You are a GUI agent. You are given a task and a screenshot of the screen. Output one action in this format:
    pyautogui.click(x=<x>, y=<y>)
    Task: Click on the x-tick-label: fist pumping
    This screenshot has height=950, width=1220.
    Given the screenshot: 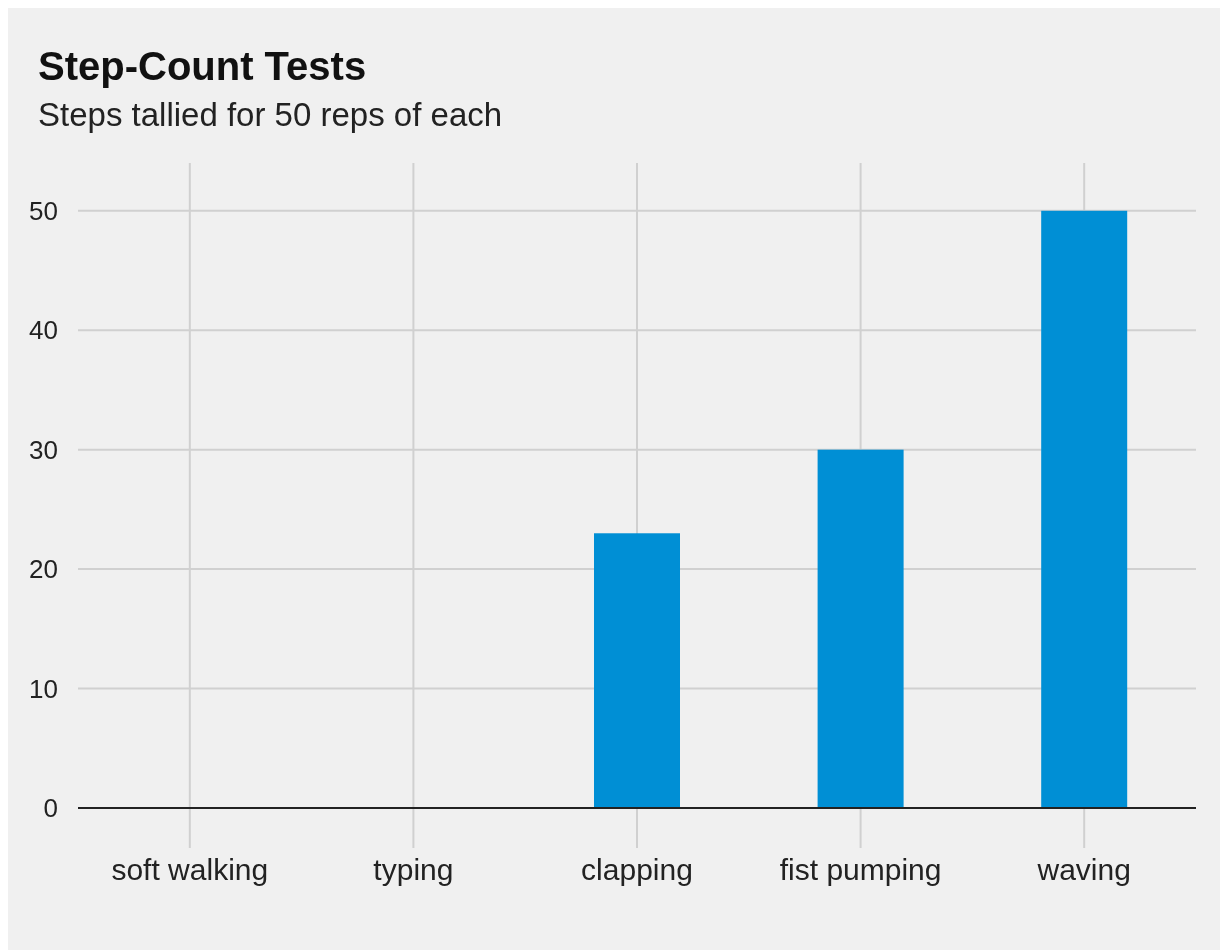 What is the action you would take?
    pyautogui.click(x=860, y=869)
    